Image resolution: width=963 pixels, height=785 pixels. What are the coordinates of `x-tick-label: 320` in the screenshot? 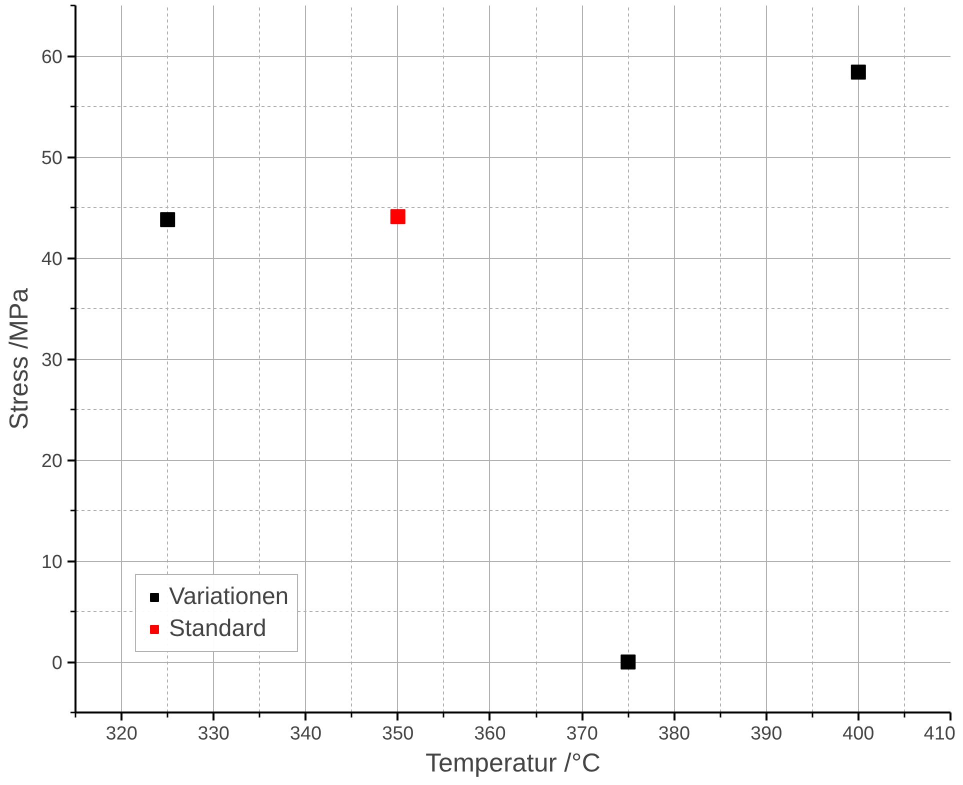 It's located at (122, 734).